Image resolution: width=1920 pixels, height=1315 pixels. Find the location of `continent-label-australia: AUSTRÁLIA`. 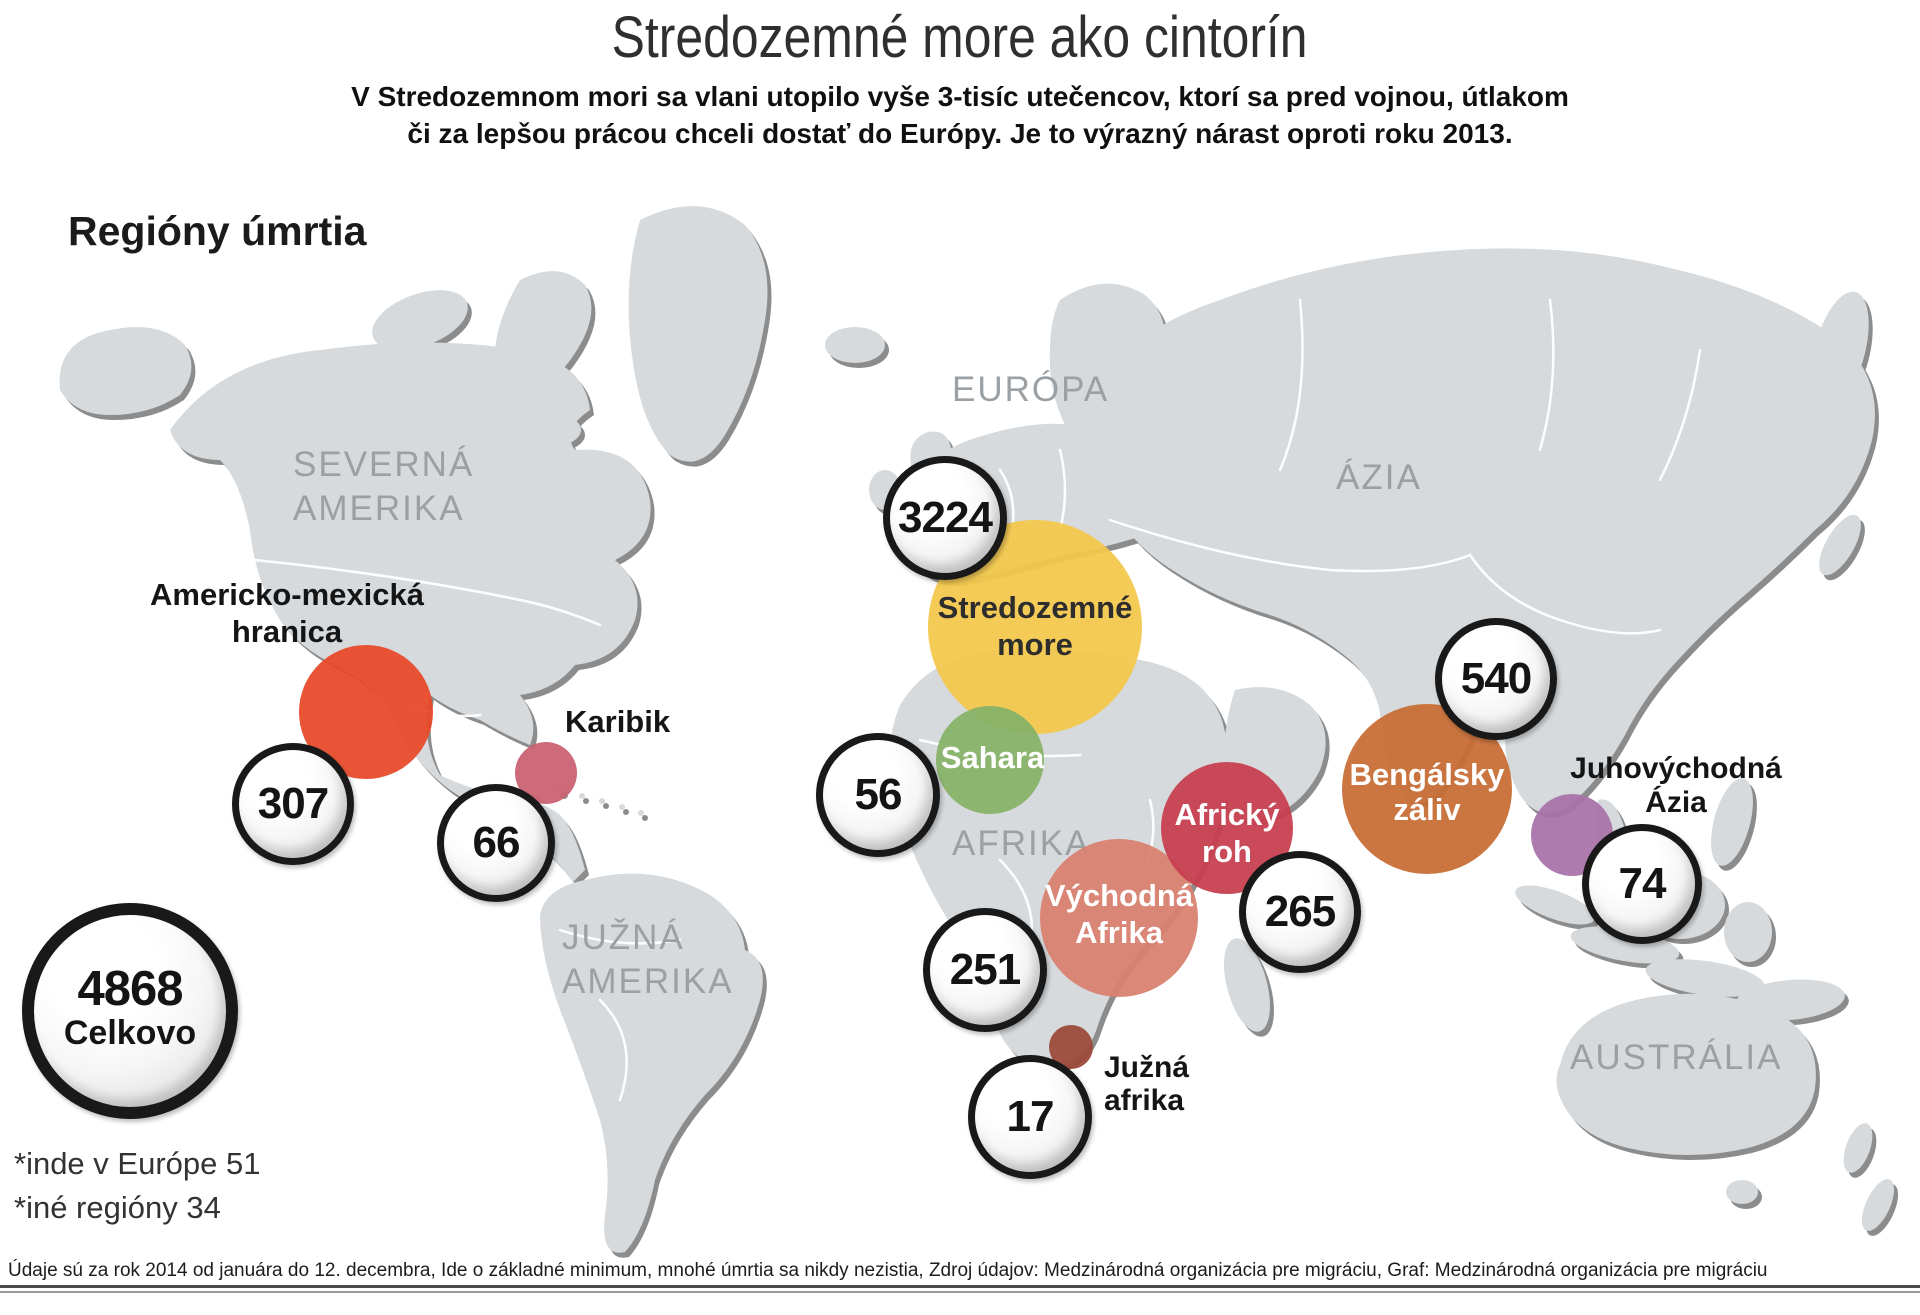

continent-label-australia: AUSTRÁLIA is located at coordinates (1676, 1057).